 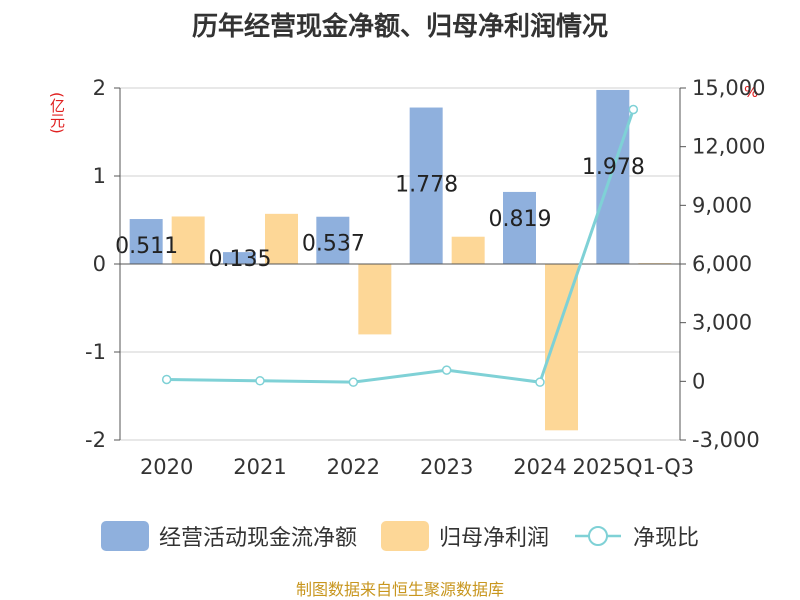 I want to click on legend-swatch-ratio, so click(x=598, y=536).